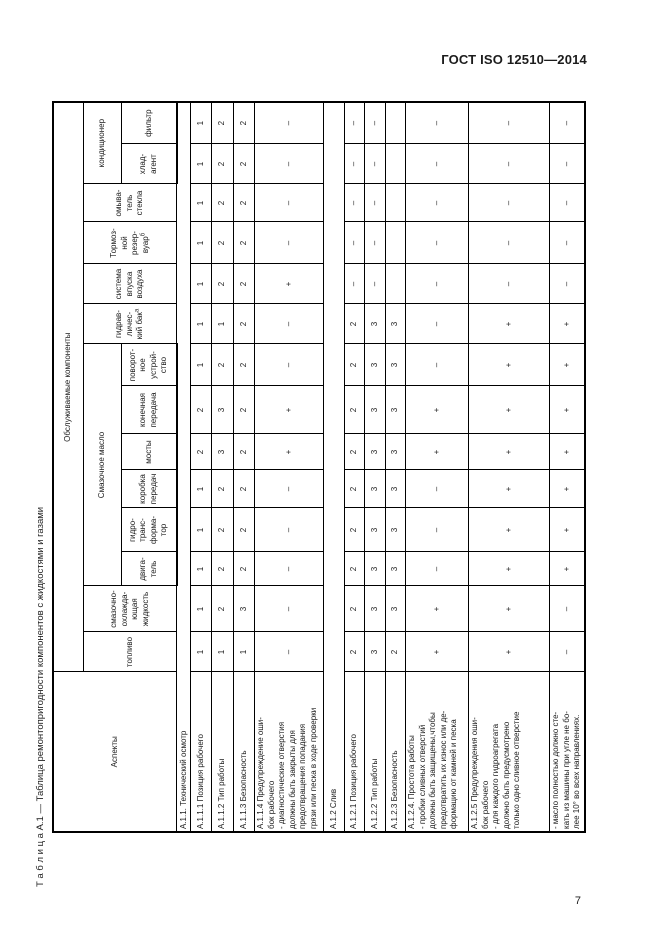 This screenshot has height=936, width=661. Describe the element at coordinates (201, 365) in the screenshot. I see `cell-a-1-1-1-swing-gear: 1` at that location.